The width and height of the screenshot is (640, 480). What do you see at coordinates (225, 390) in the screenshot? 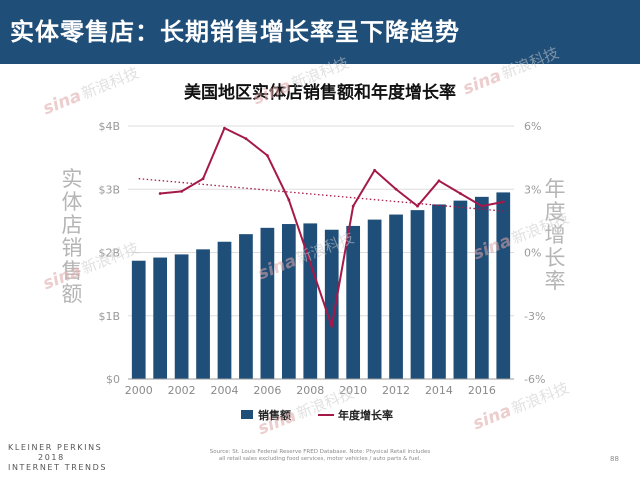
I see `x-tick-label: 2004` at bounding box center [225, 390].